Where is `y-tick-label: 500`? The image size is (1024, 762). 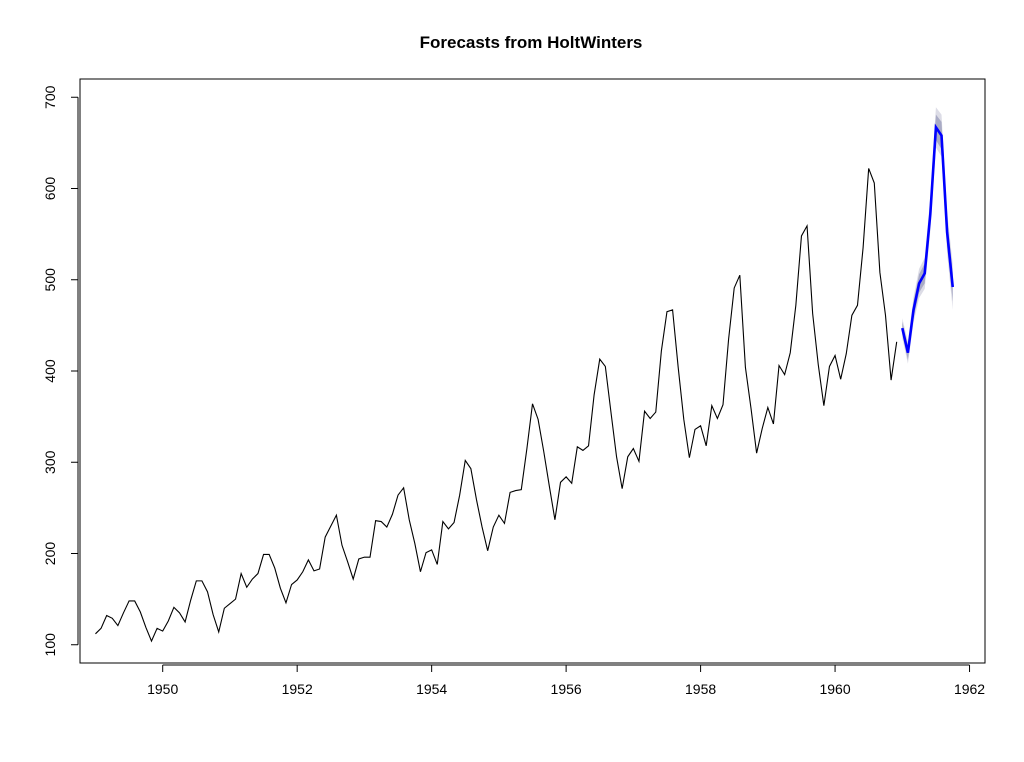
y-tick-label: 500 is located at coordinates (50, 280).